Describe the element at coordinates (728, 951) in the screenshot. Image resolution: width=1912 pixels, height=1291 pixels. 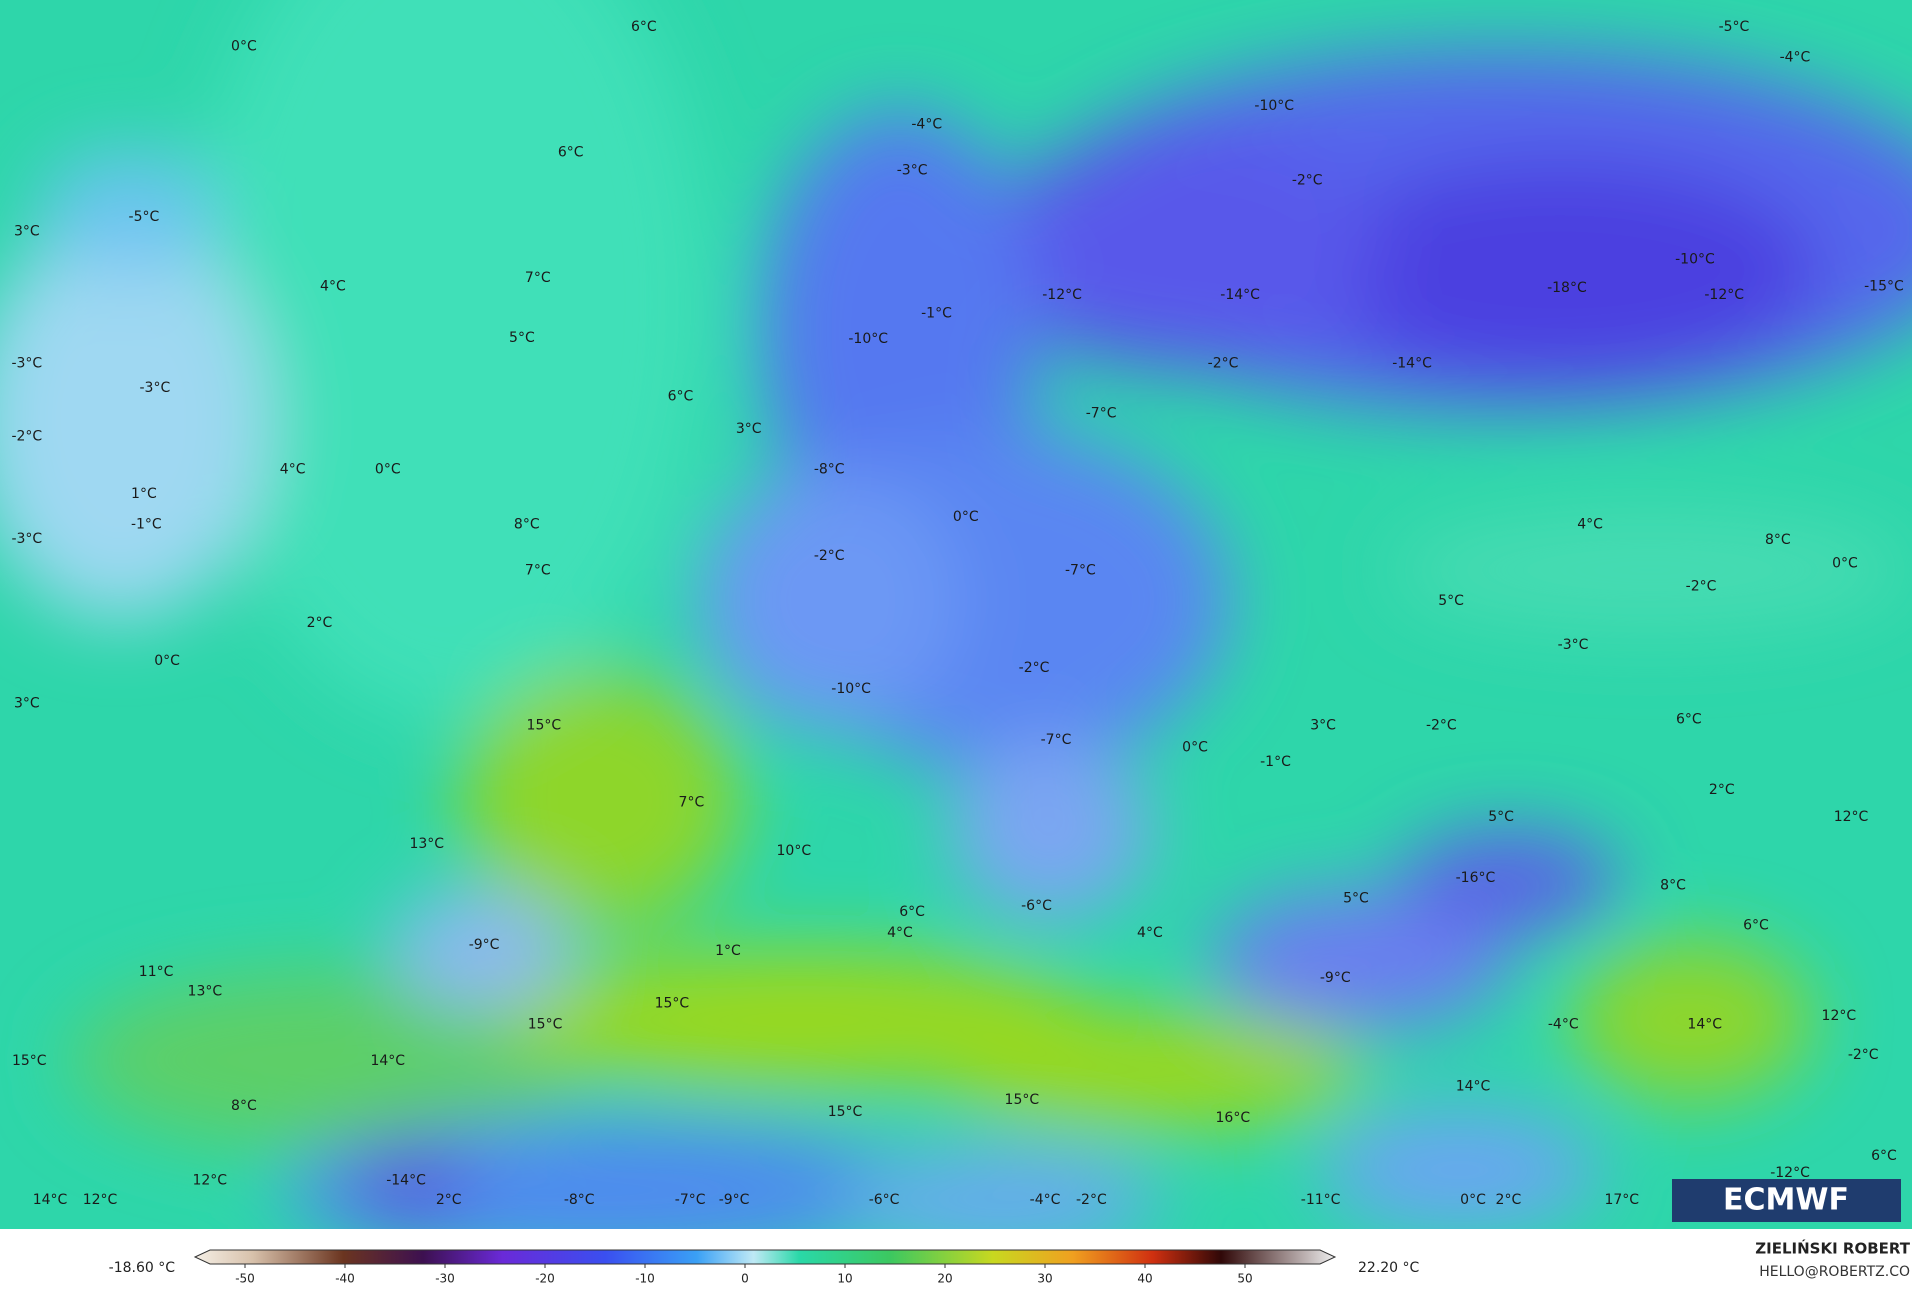
I see `temperature-label: 1°C` at that location.